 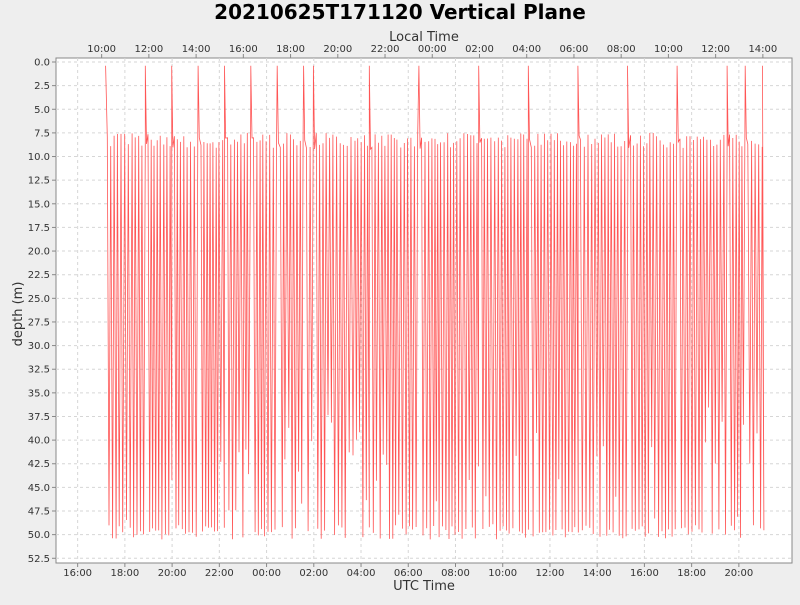 I want to click on y-tick-label: 20.0, so click(x=39, y=252).